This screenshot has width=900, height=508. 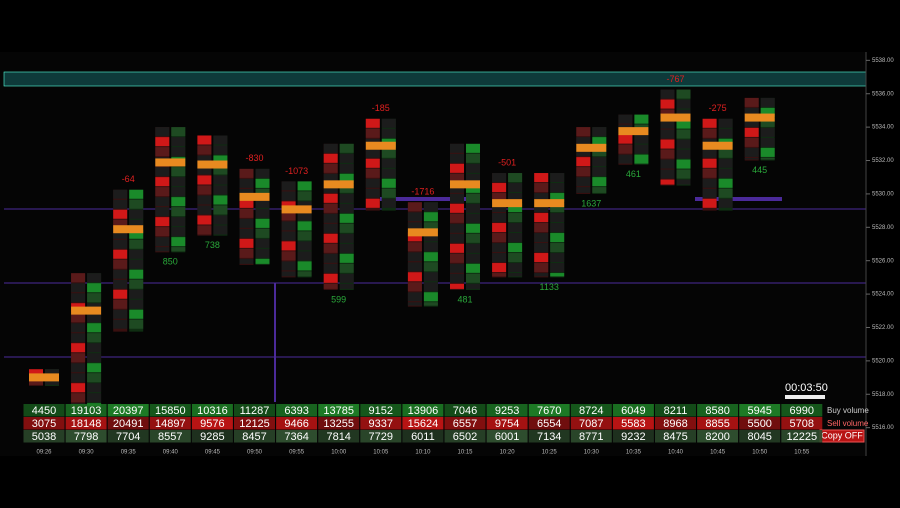 I want to click on time-label: 10:20, so click(x=508, y=453).